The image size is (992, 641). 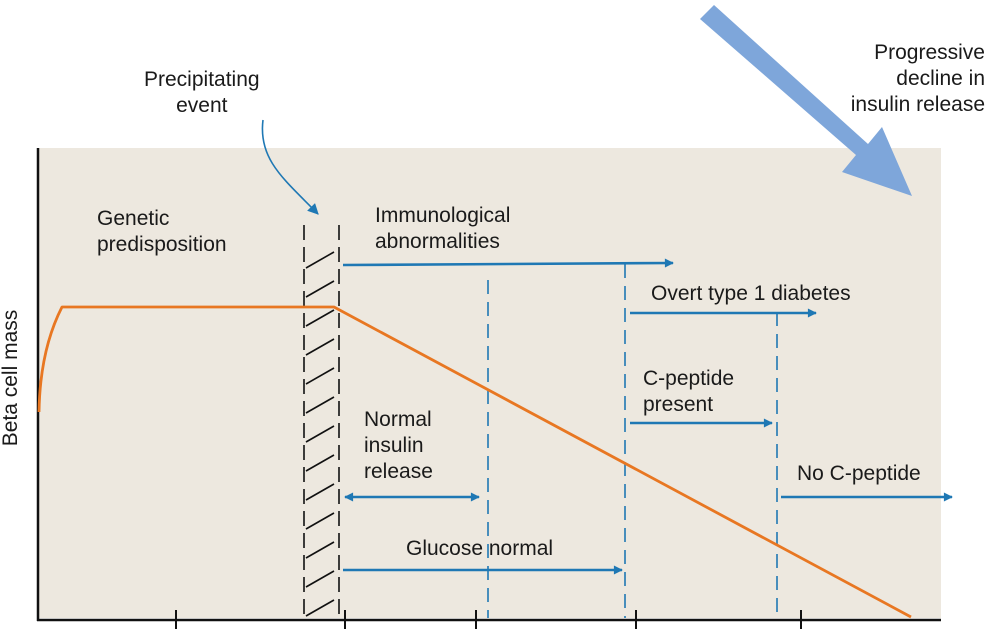 I want to click on precipitating-event-arrow, so click(x=290, y=167).